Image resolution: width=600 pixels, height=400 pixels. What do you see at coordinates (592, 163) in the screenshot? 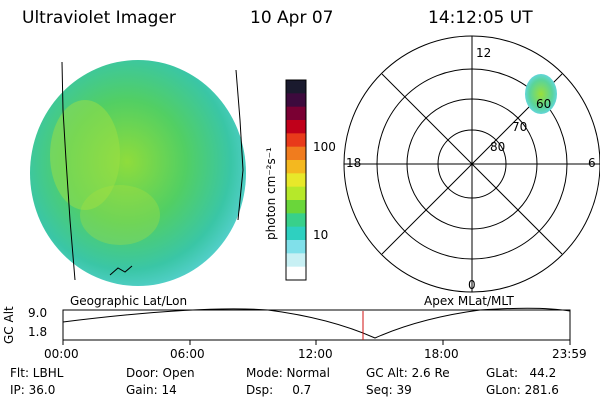
I see `mlt-label-6: 6` at bounding box center [592, 163].